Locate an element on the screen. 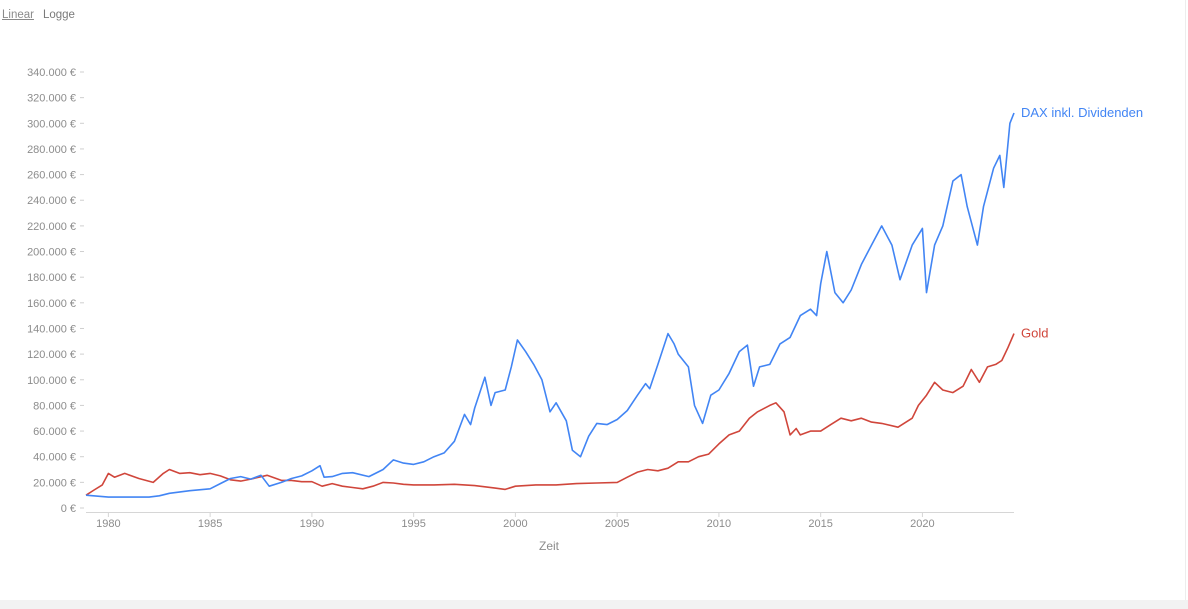 The height and width of the screenshot is (609, 1188). x-axis-title: Zeit is located at coordinates (549, 546).